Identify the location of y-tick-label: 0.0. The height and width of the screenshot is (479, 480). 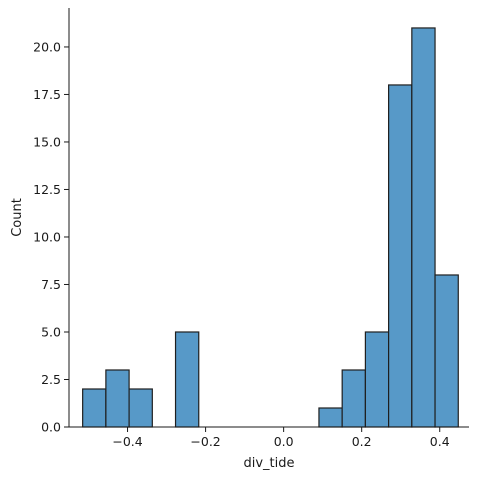
(51, 427).